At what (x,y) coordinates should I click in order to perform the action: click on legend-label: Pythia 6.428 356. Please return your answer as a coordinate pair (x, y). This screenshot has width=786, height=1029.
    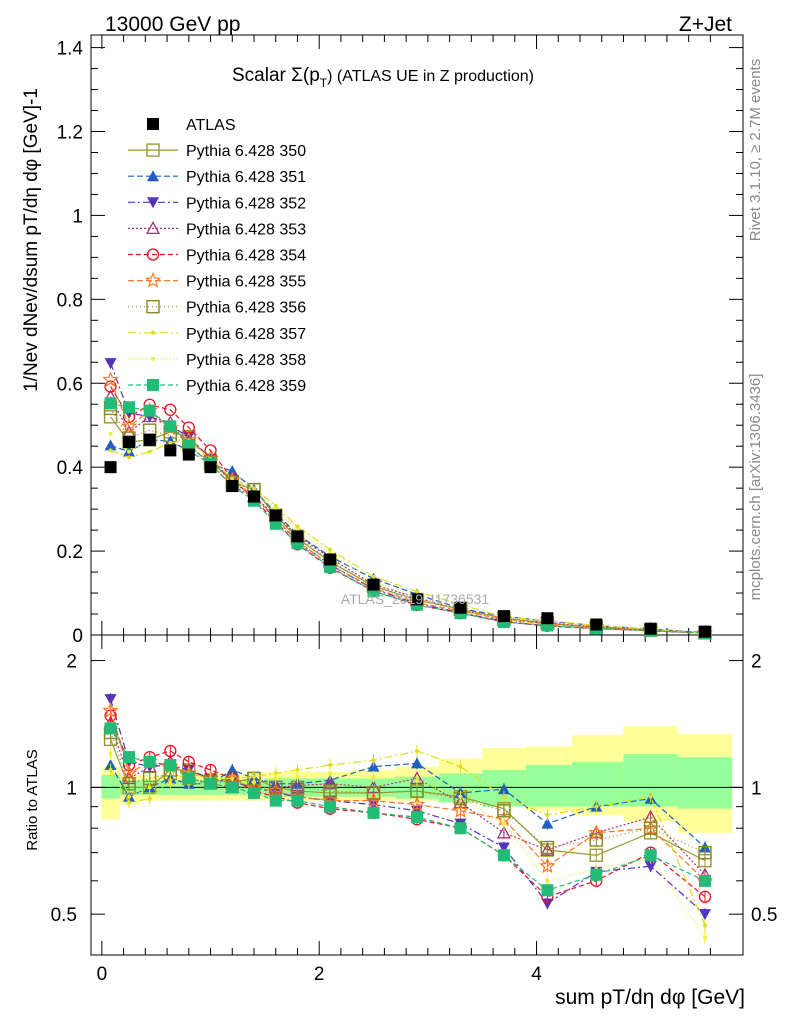
    Looking at the image, I should click on (246, 308).